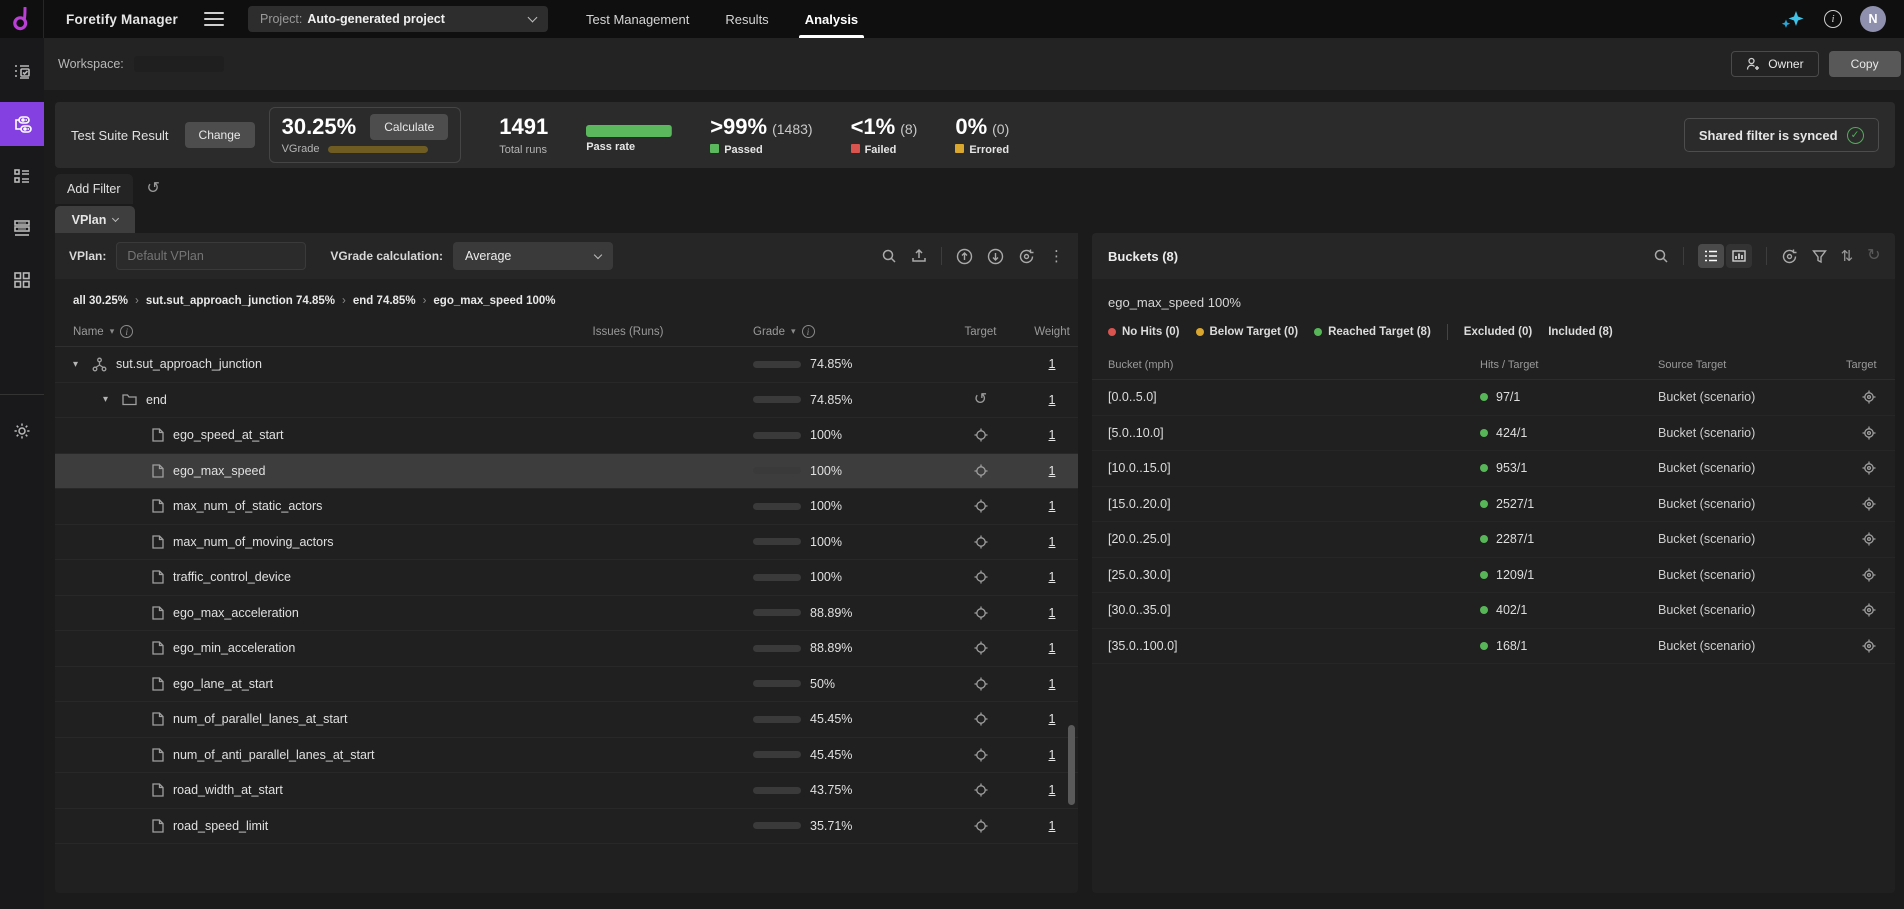  Describe the element at coordinates (566, 684) in the screenshot. I see `table-row: ego_lane_at_start 50% 1` at that location.